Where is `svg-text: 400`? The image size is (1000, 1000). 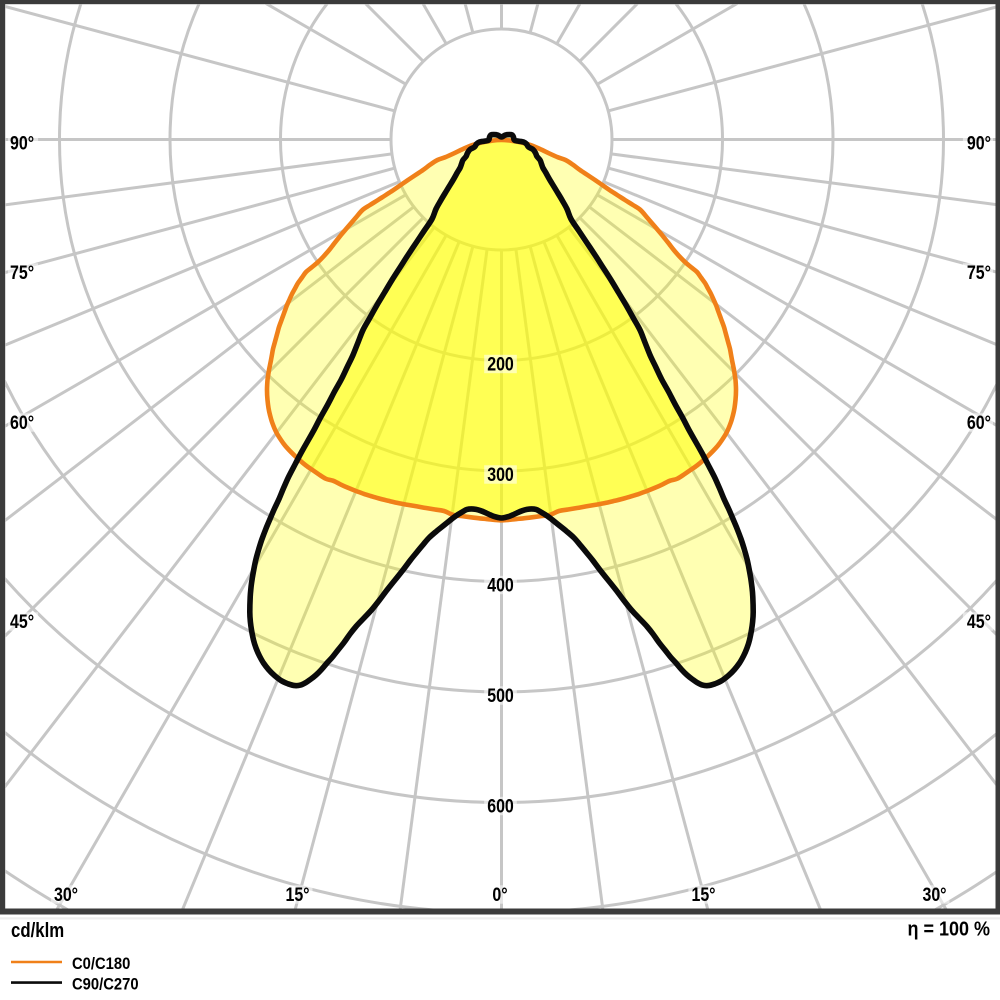
svg-text: 400 is located at coordinates (500, 585).